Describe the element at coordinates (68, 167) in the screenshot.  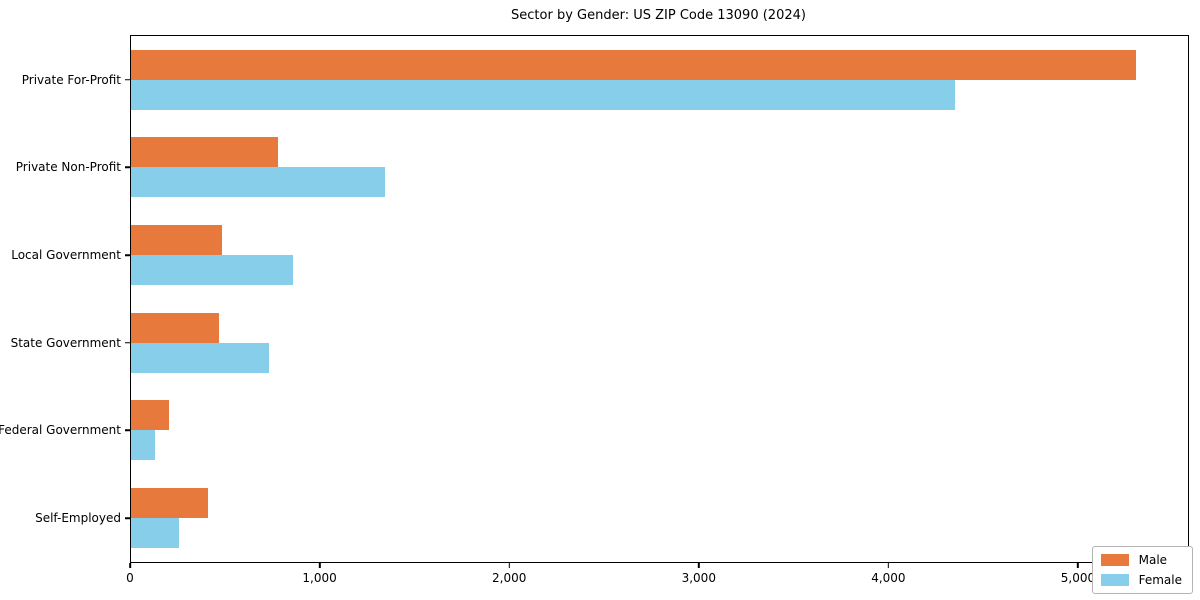
I see `category-label: Private Non-Profit` at that location.